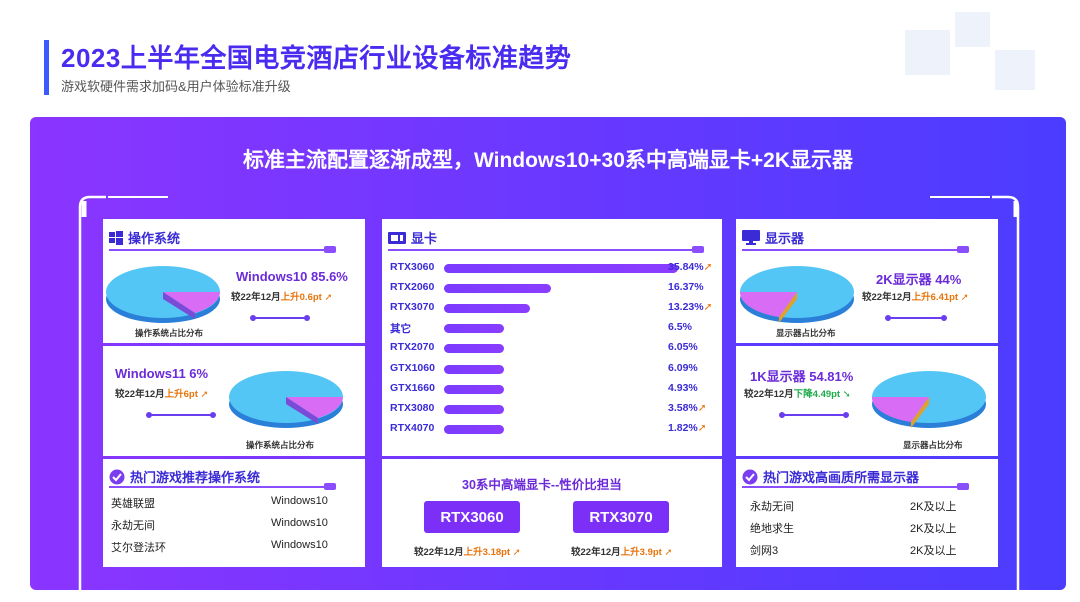 This screenshot has height=602, width=1080. What do you see at coordinates (867, 401) in the screenshot?
I see `monitor-1k-card: 1K显示器 54.81% 较22年12月下降4.49pt ➘ 显示器占比分布` at bounding box center [867, 401].